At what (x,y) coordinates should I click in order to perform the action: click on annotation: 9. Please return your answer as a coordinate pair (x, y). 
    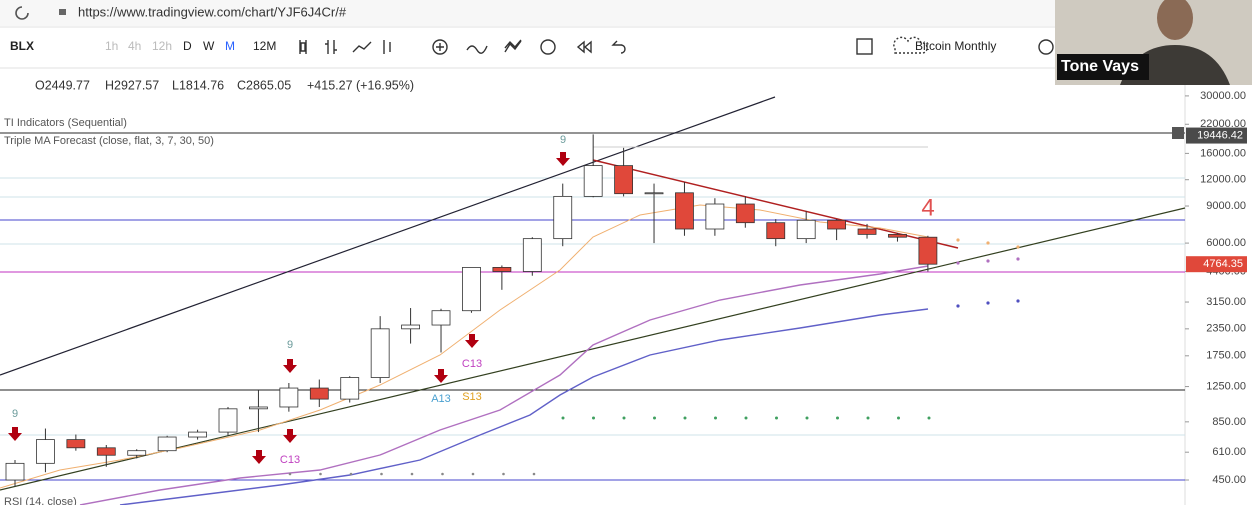
    Looking at the image, I should click on (563, 140).